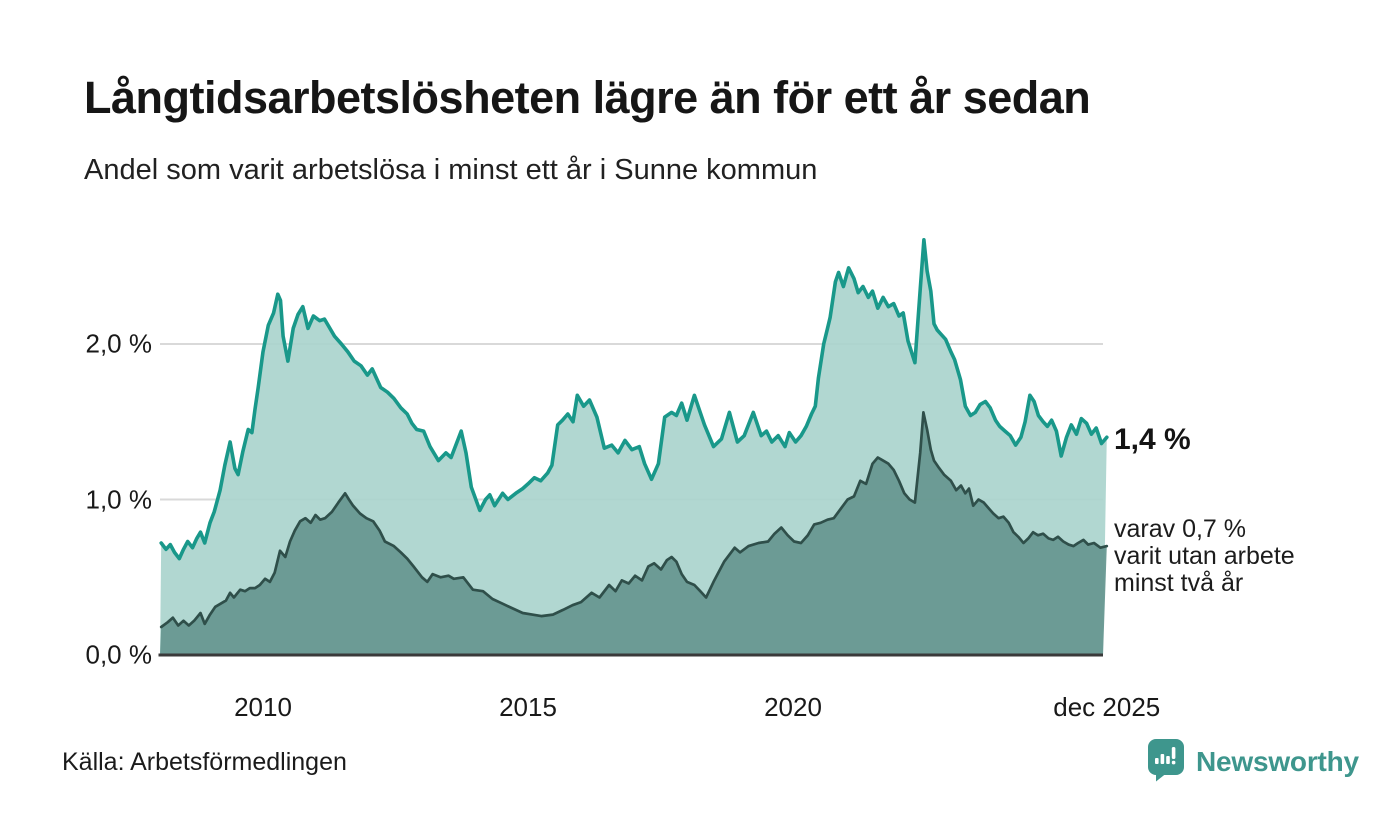 The width and height of the screenshot is (1400, 840). Describe the element at coordinates (204, 762) in the screenshot. I see `source-credit: Källa: Arbetsförmedlingen` at that location.